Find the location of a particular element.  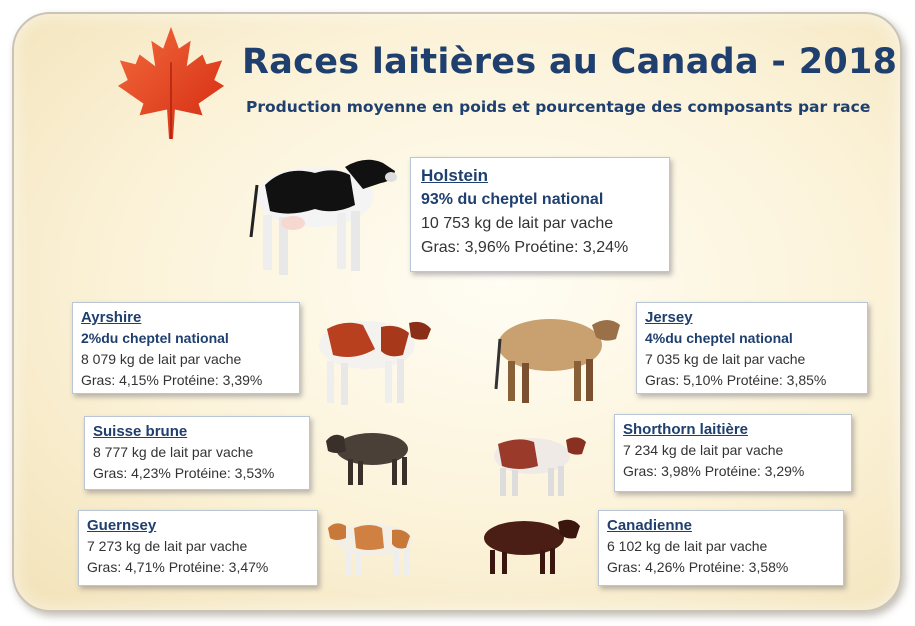

canadienne-name: Canadienne is located at coordinates (650, 525).